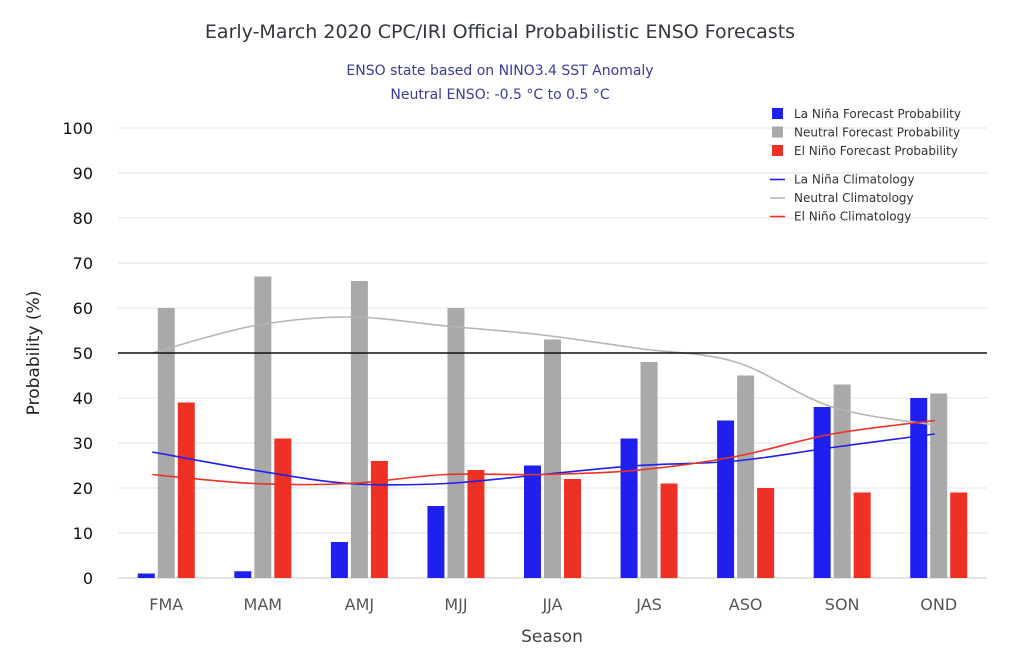 The height and width of the screenshot is (659, 1024). I want to click on y-tick-label: 20, so click(83, 488).